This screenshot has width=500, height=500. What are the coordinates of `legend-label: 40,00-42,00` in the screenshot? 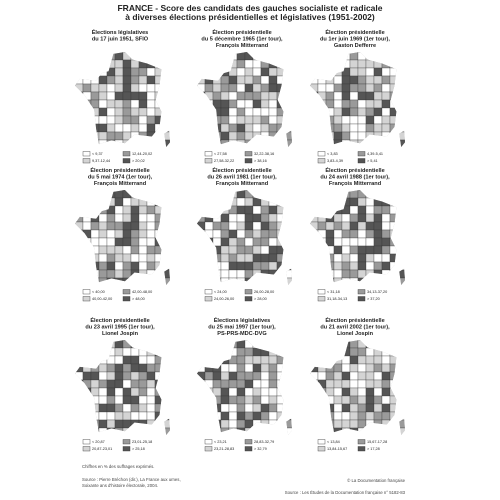 It's located at (102, 299).